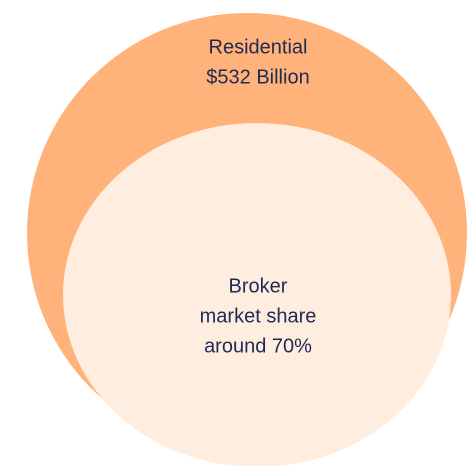 Image resolution: width=467 pixels, height=466 pixels. What do you see at coordinates (258, 286) in the screenshot?
I see `inner-label: Broker` at bounding box center [258, 286].